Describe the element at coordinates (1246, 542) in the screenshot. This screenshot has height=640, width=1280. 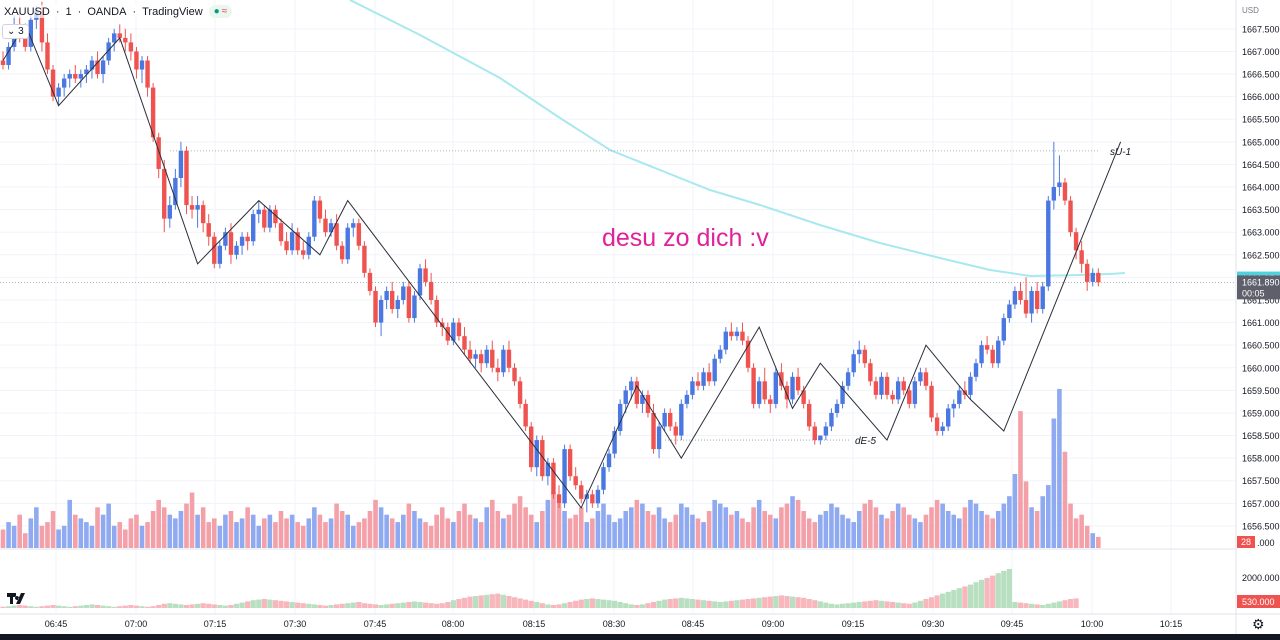
I see `volume-tag` at that location.